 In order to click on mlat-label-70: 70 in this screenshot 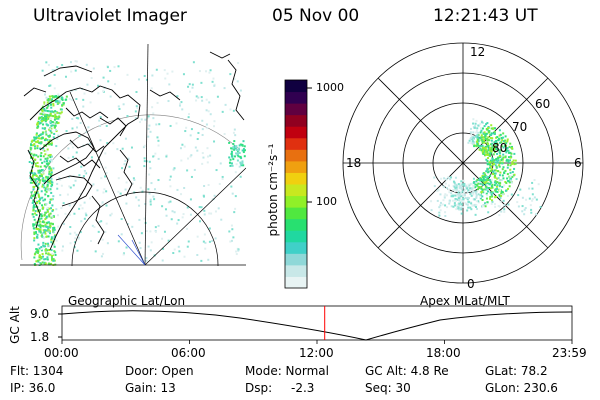, I will do `click(520, 127)`.